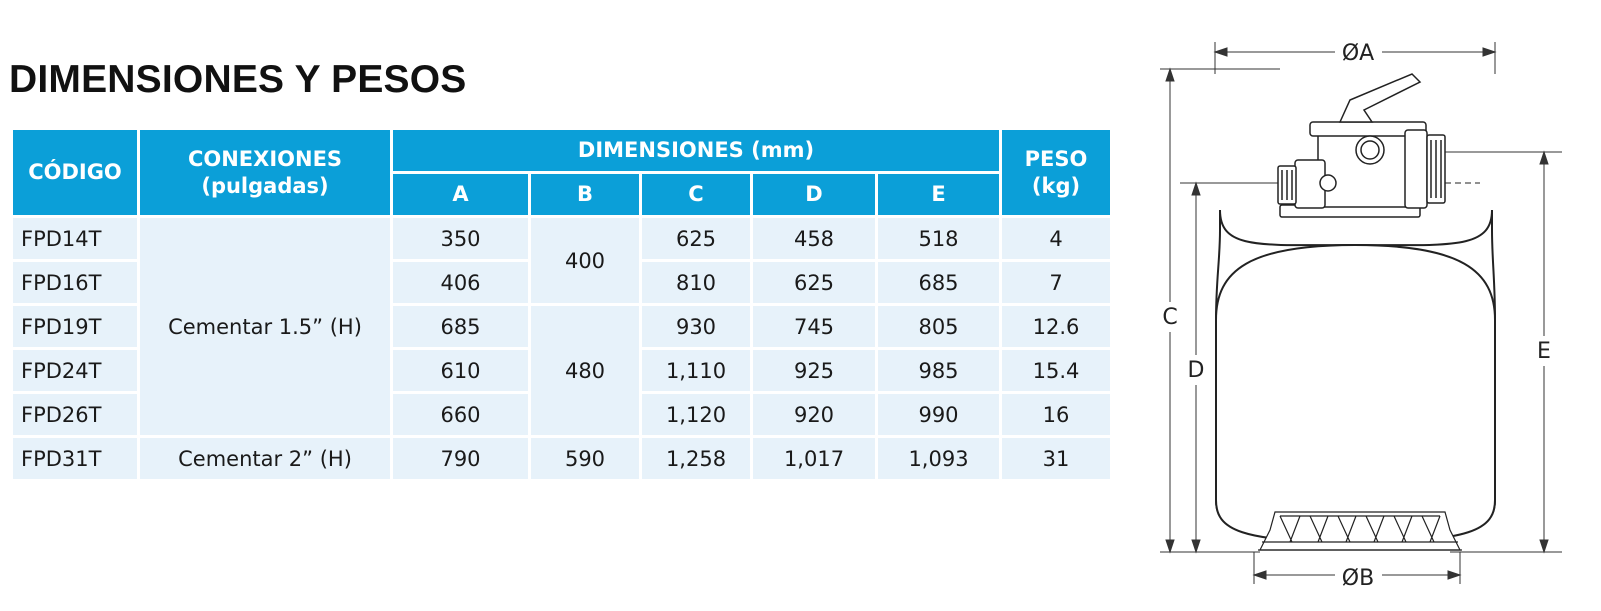  I want to click on cell-conexiones-group1: Cementar 1.5” (H), so click(265, 326).